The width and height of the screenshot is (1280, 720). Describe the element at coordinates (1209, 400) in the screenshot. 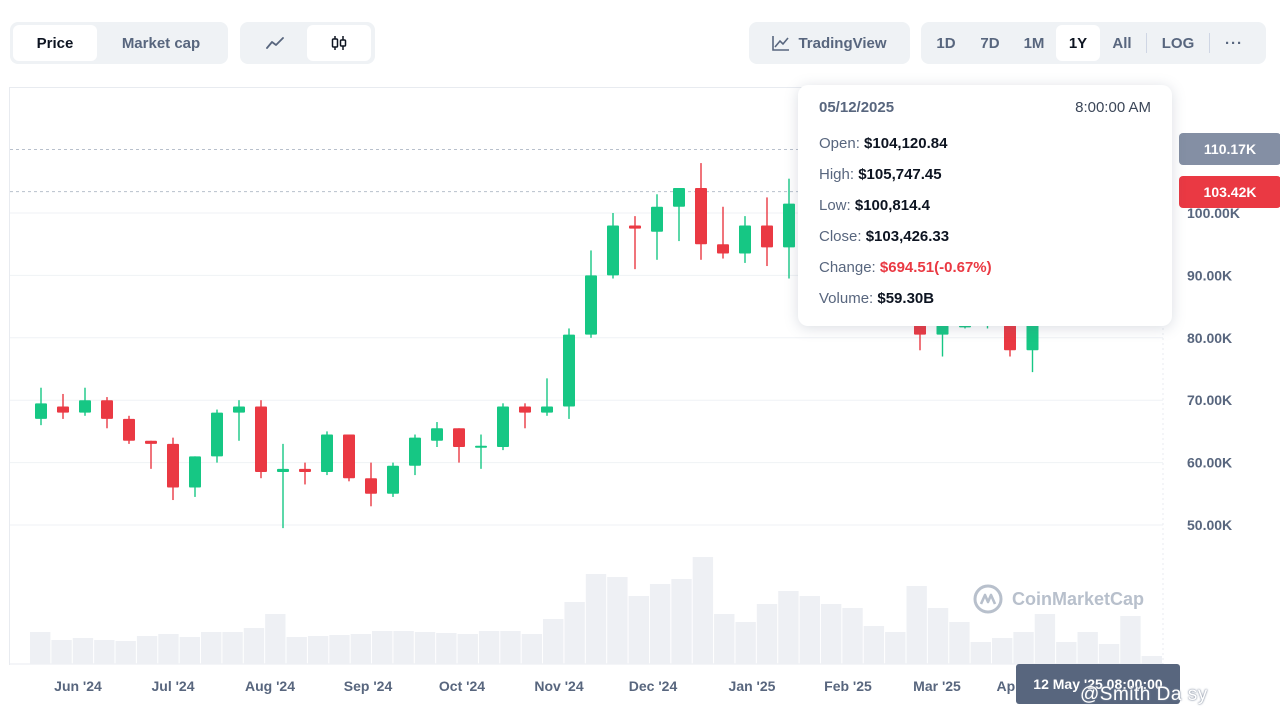

I see `y-tick-label: 70.00K` at that location.